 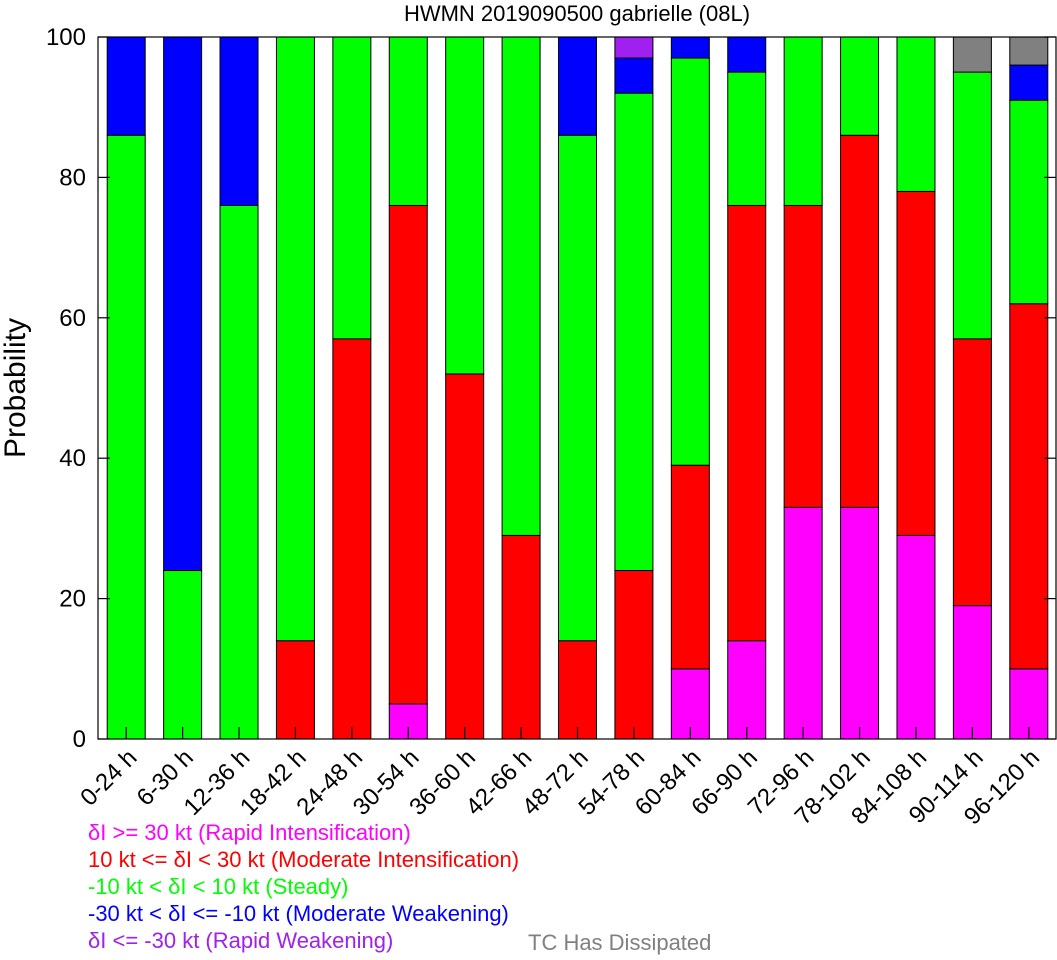 I want to click on chart-title: HWMN 2019090500 gabrielle (08L), so click(x=577, y=13).